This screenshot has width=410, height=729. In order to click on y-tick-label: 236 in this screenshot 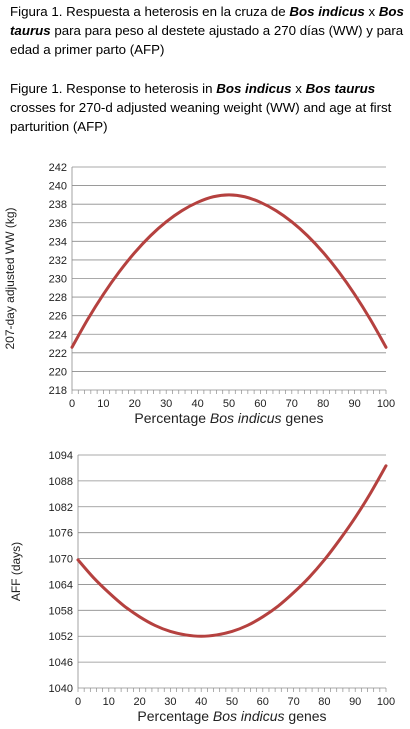, I will do `click(58, 224)`.